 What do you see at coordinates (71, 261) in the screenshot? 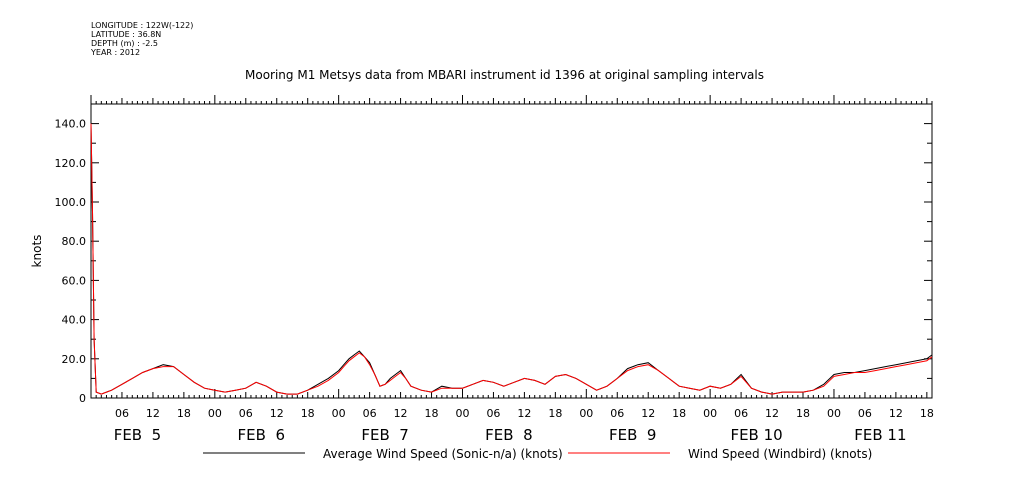
I see `y-tick-labels: 0 20.0 40.0 60.0 80.0 100.0 120.0 140.0` at bounding box center [71, 261].